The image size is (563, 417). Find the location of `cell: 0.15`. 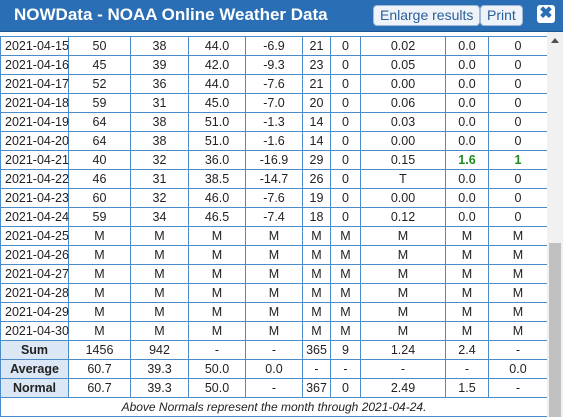

cell: 0.15 is located at coordinates (403, 160).